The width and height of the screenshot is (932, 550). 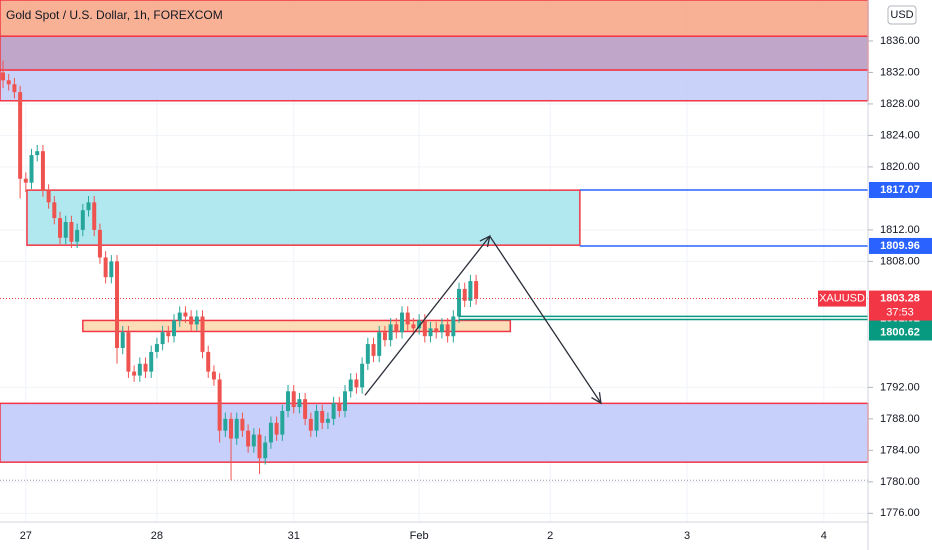 I want to click on price-label: 1817.07, so click(x=900, y=190).